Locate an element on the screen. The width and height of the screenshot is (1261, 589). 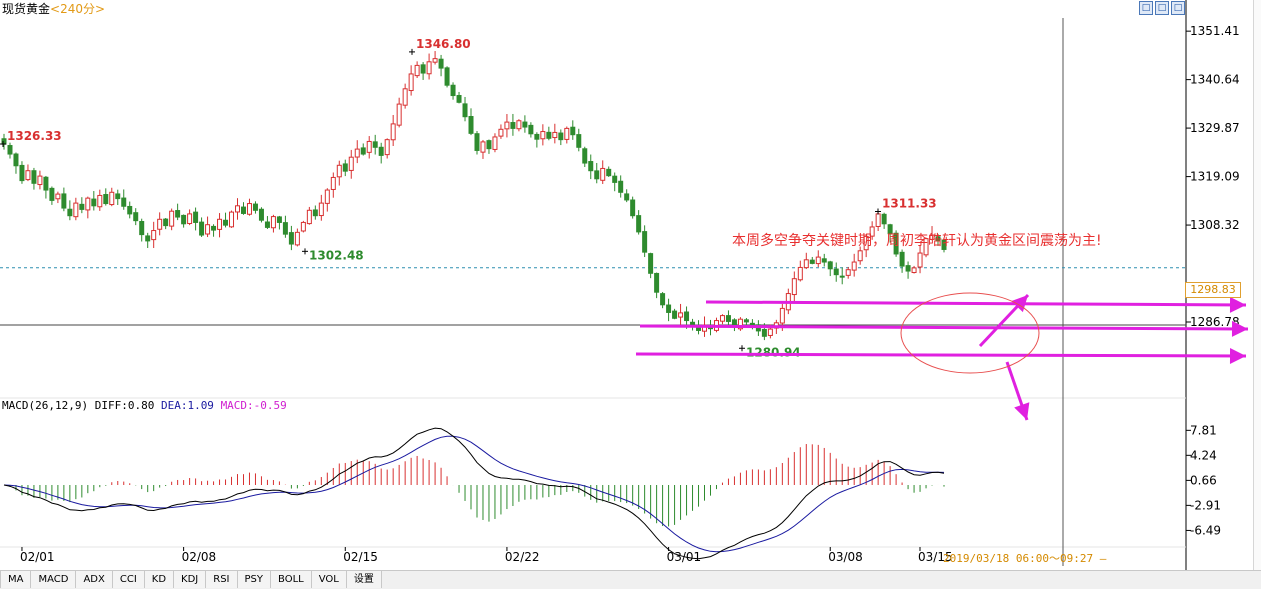
period-label: <240分> is located at coordinates (78, 9).